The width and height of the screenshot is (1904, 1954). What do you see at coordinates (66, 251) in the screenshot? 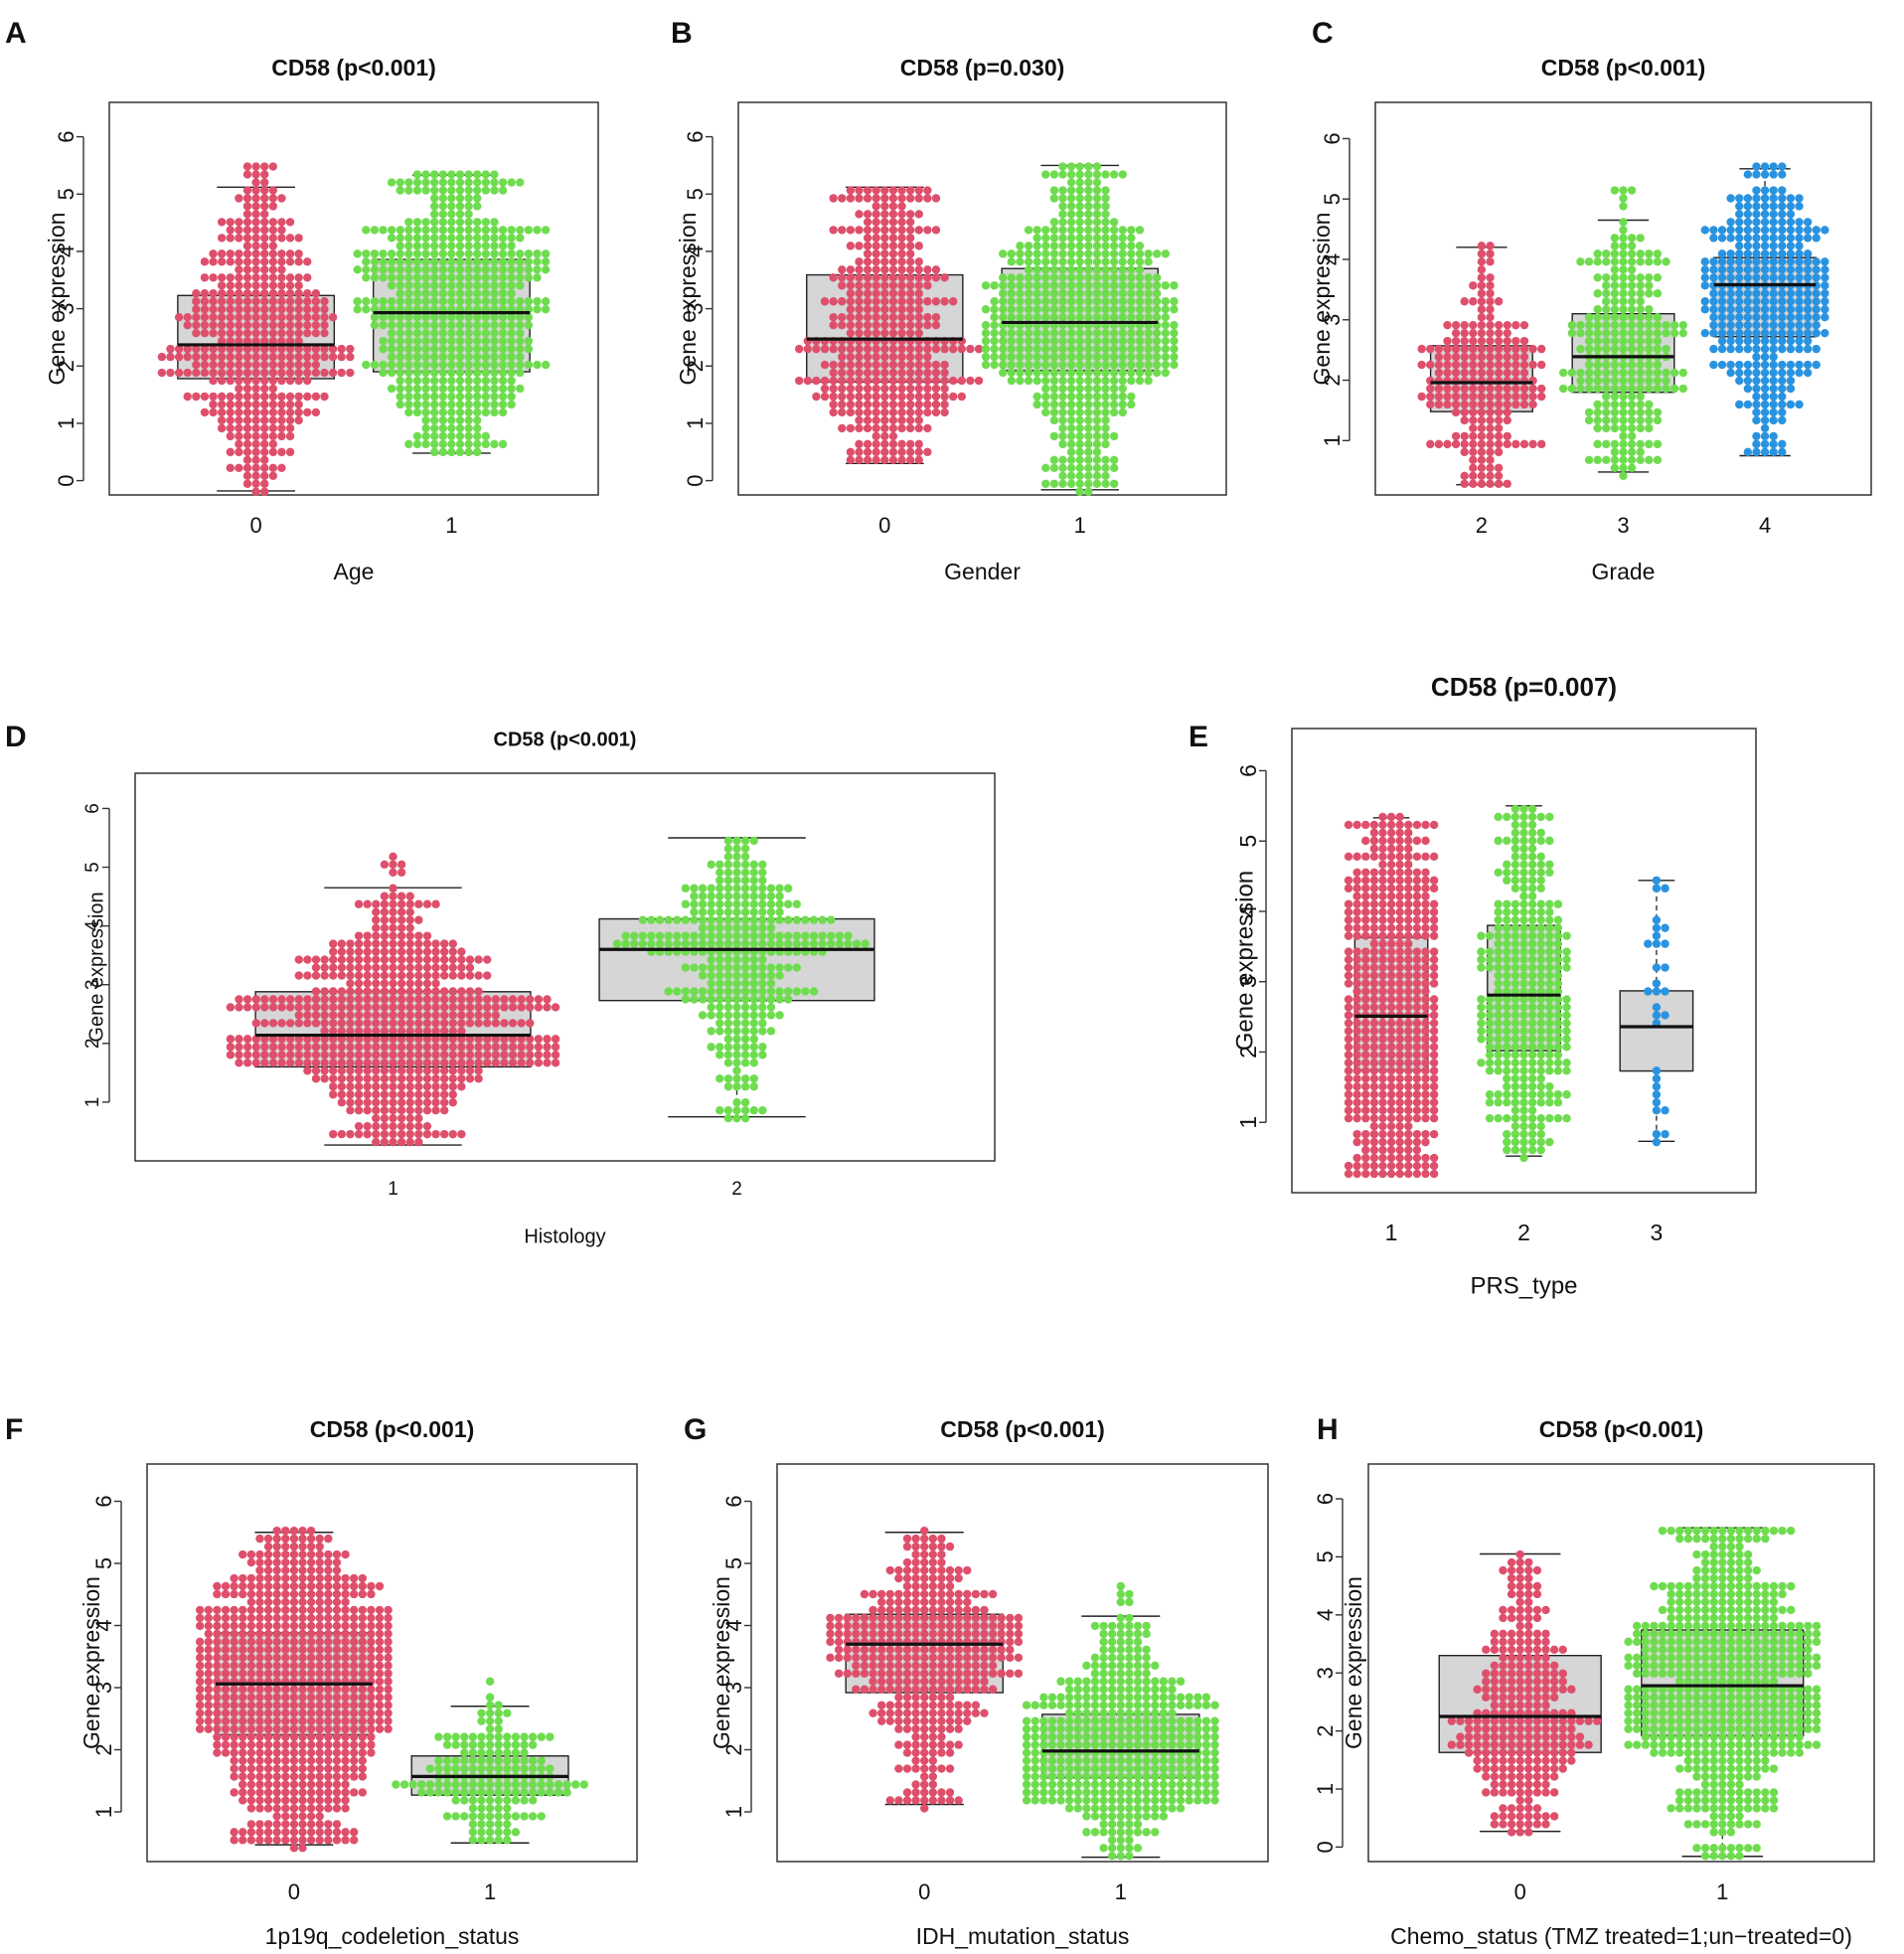
I see `y-tick-label: 4` at bounding box center [66, 251].